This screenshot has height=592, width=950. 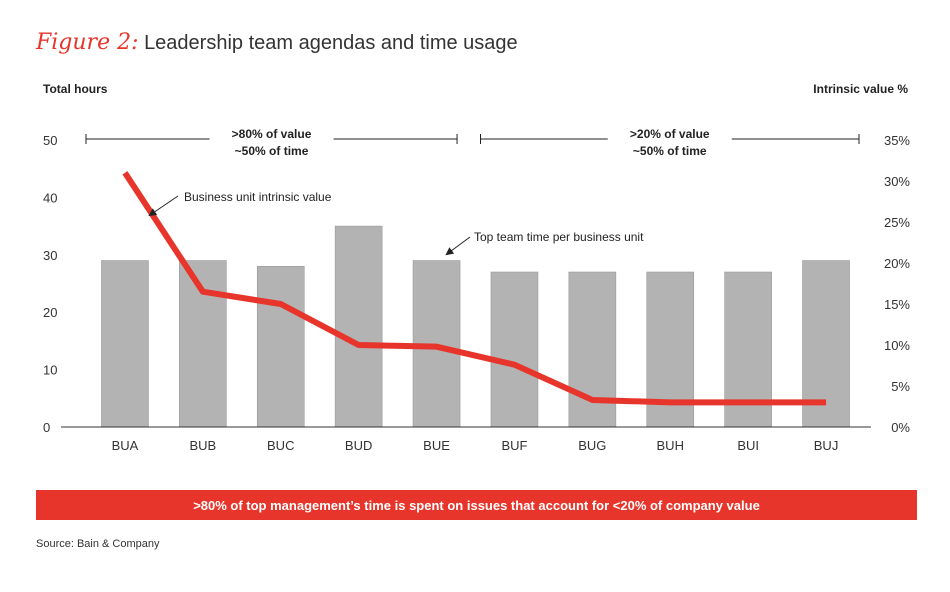 What do you see at coordinates (50, 255) in the screenshot?
I see `y-tick-label: 30` at bounding box center [50, 255].